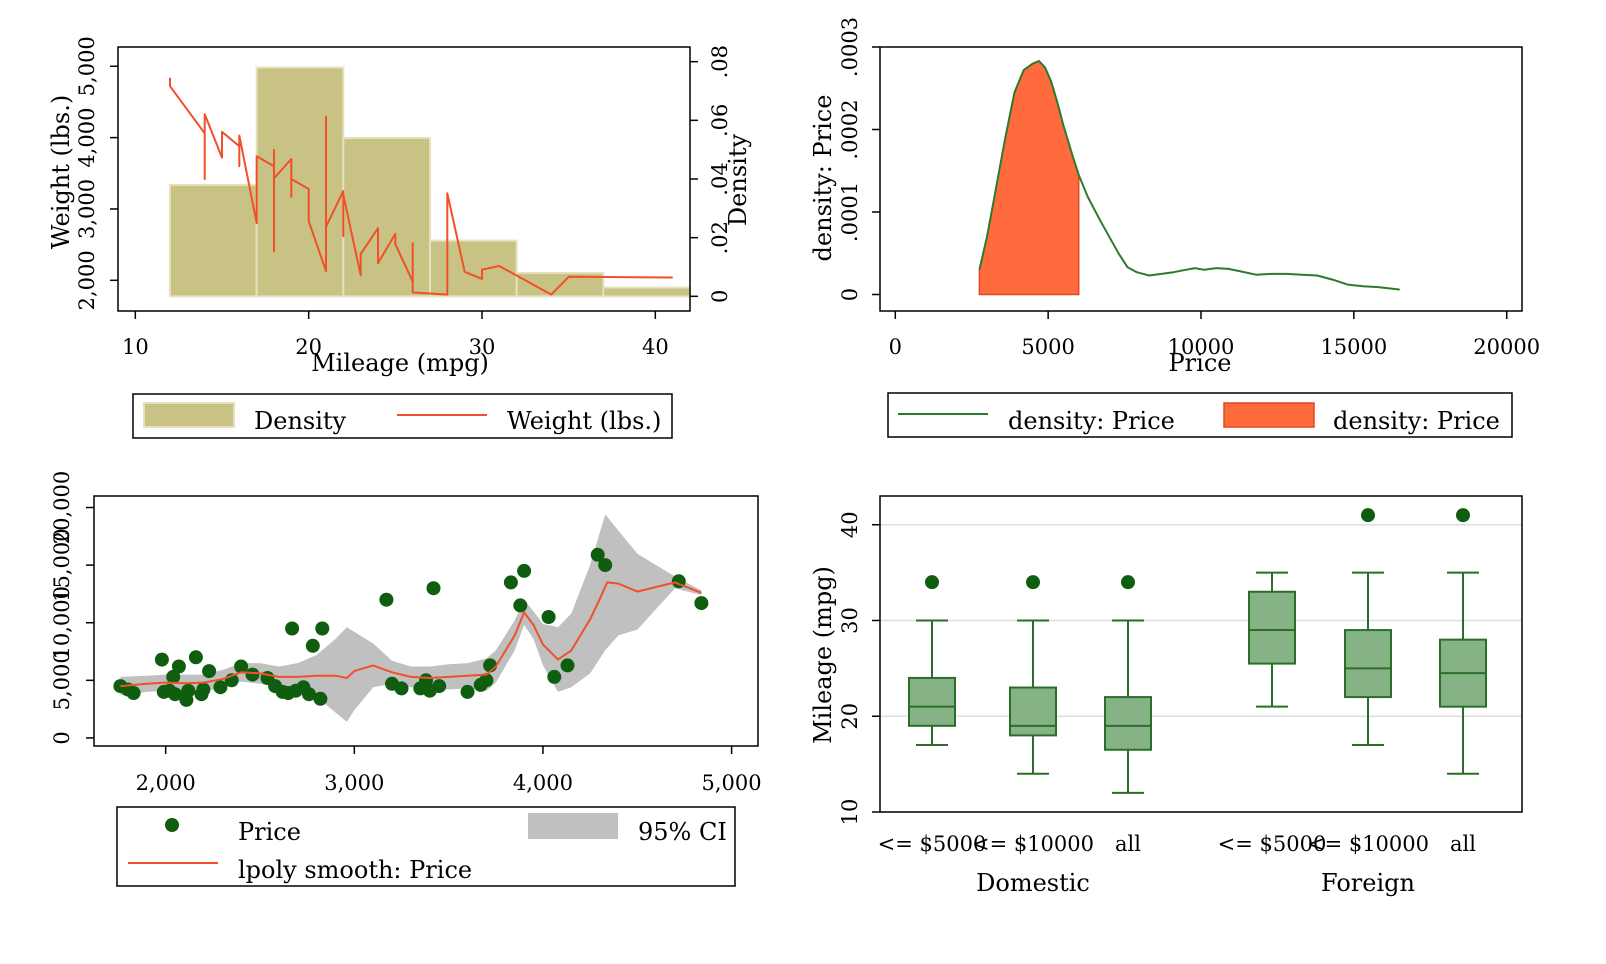  Describe the element at coordinates (62, 622) in the screenshot. I see `lpoly-y-tick-label-2: 10,000` at that location.